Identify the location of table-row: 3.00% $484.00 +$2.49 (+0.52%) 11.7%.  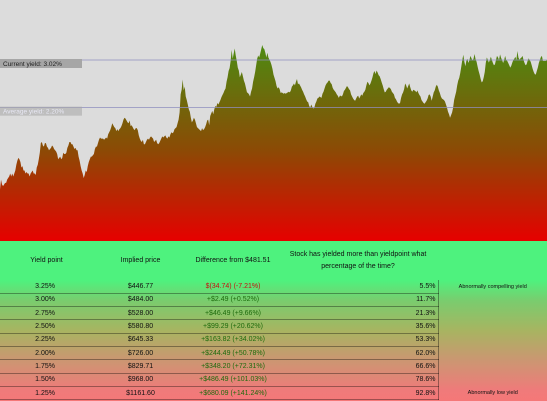
(273, 300).